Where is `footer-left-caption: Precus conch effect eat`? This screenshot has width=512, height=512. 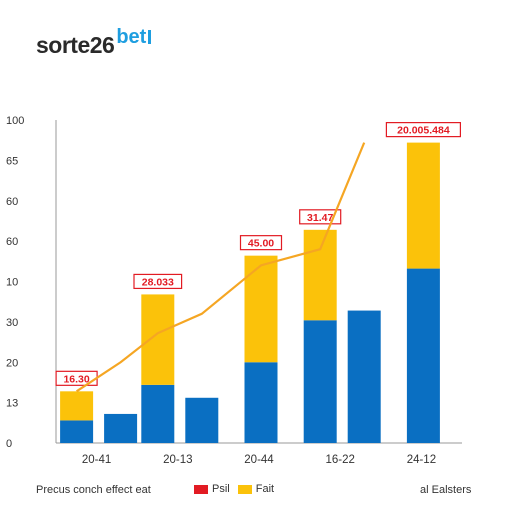 footer-left-caption: Precus conch effect eat is located at coordinates (93, 490).